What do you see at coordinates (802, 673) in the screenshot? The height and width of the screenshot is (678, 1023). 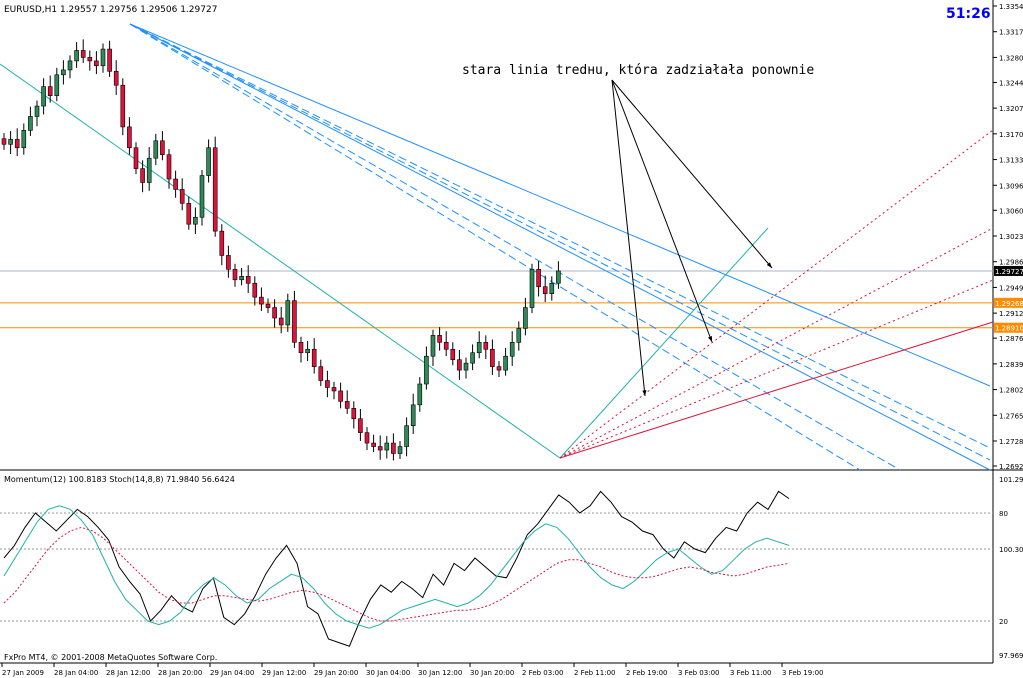 I see `time-tick-label: 3 Feb 19:00` at bounding box center [802, 673].